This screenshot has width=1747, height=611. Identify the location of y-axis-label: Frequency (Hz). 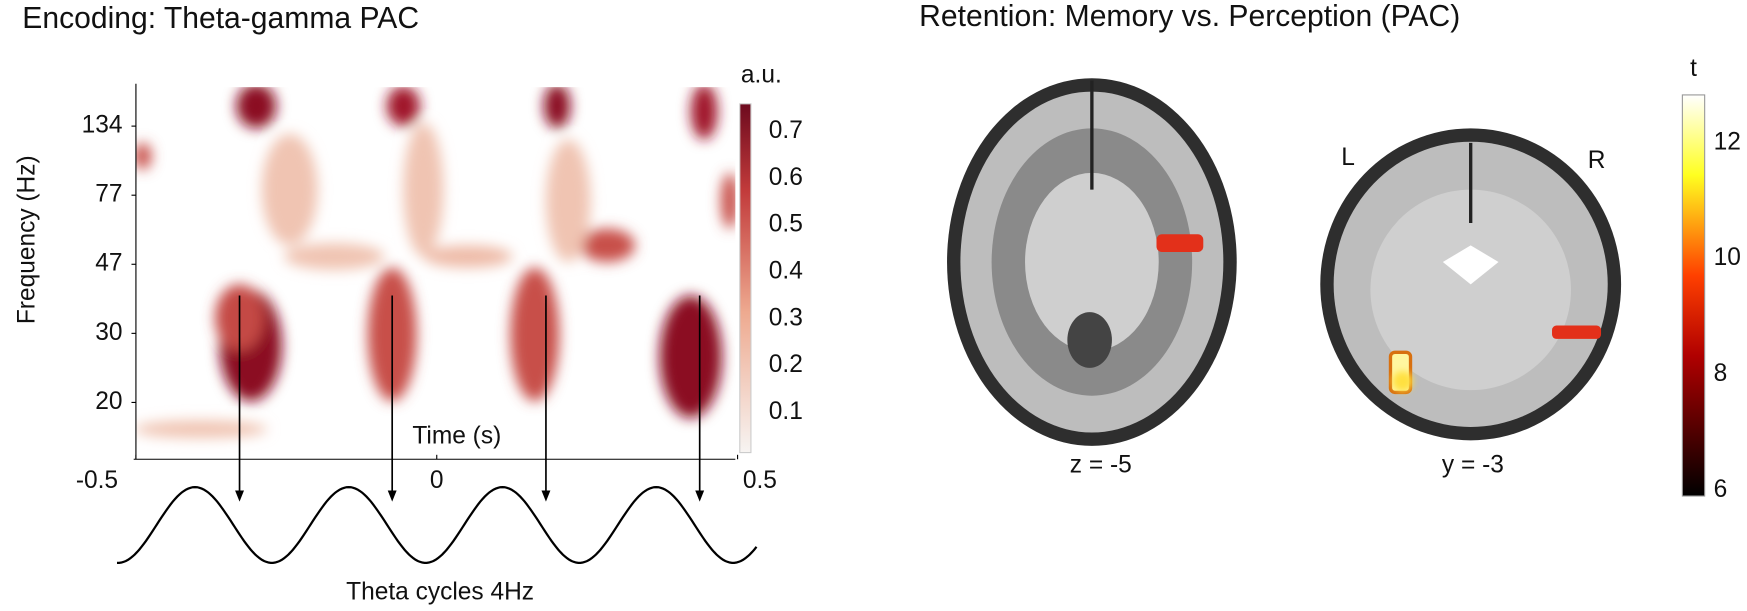
(26, 239).